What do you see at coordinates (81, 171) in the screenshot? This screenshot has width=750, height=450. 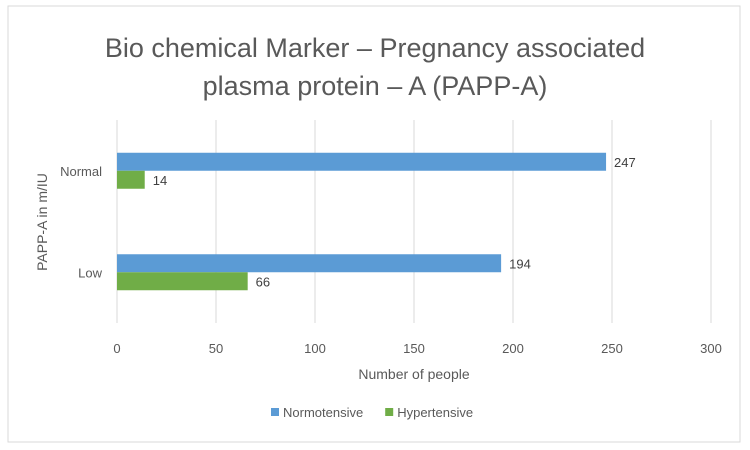 I see `y-tick-label: Normal` at bounding box center [81, 171].